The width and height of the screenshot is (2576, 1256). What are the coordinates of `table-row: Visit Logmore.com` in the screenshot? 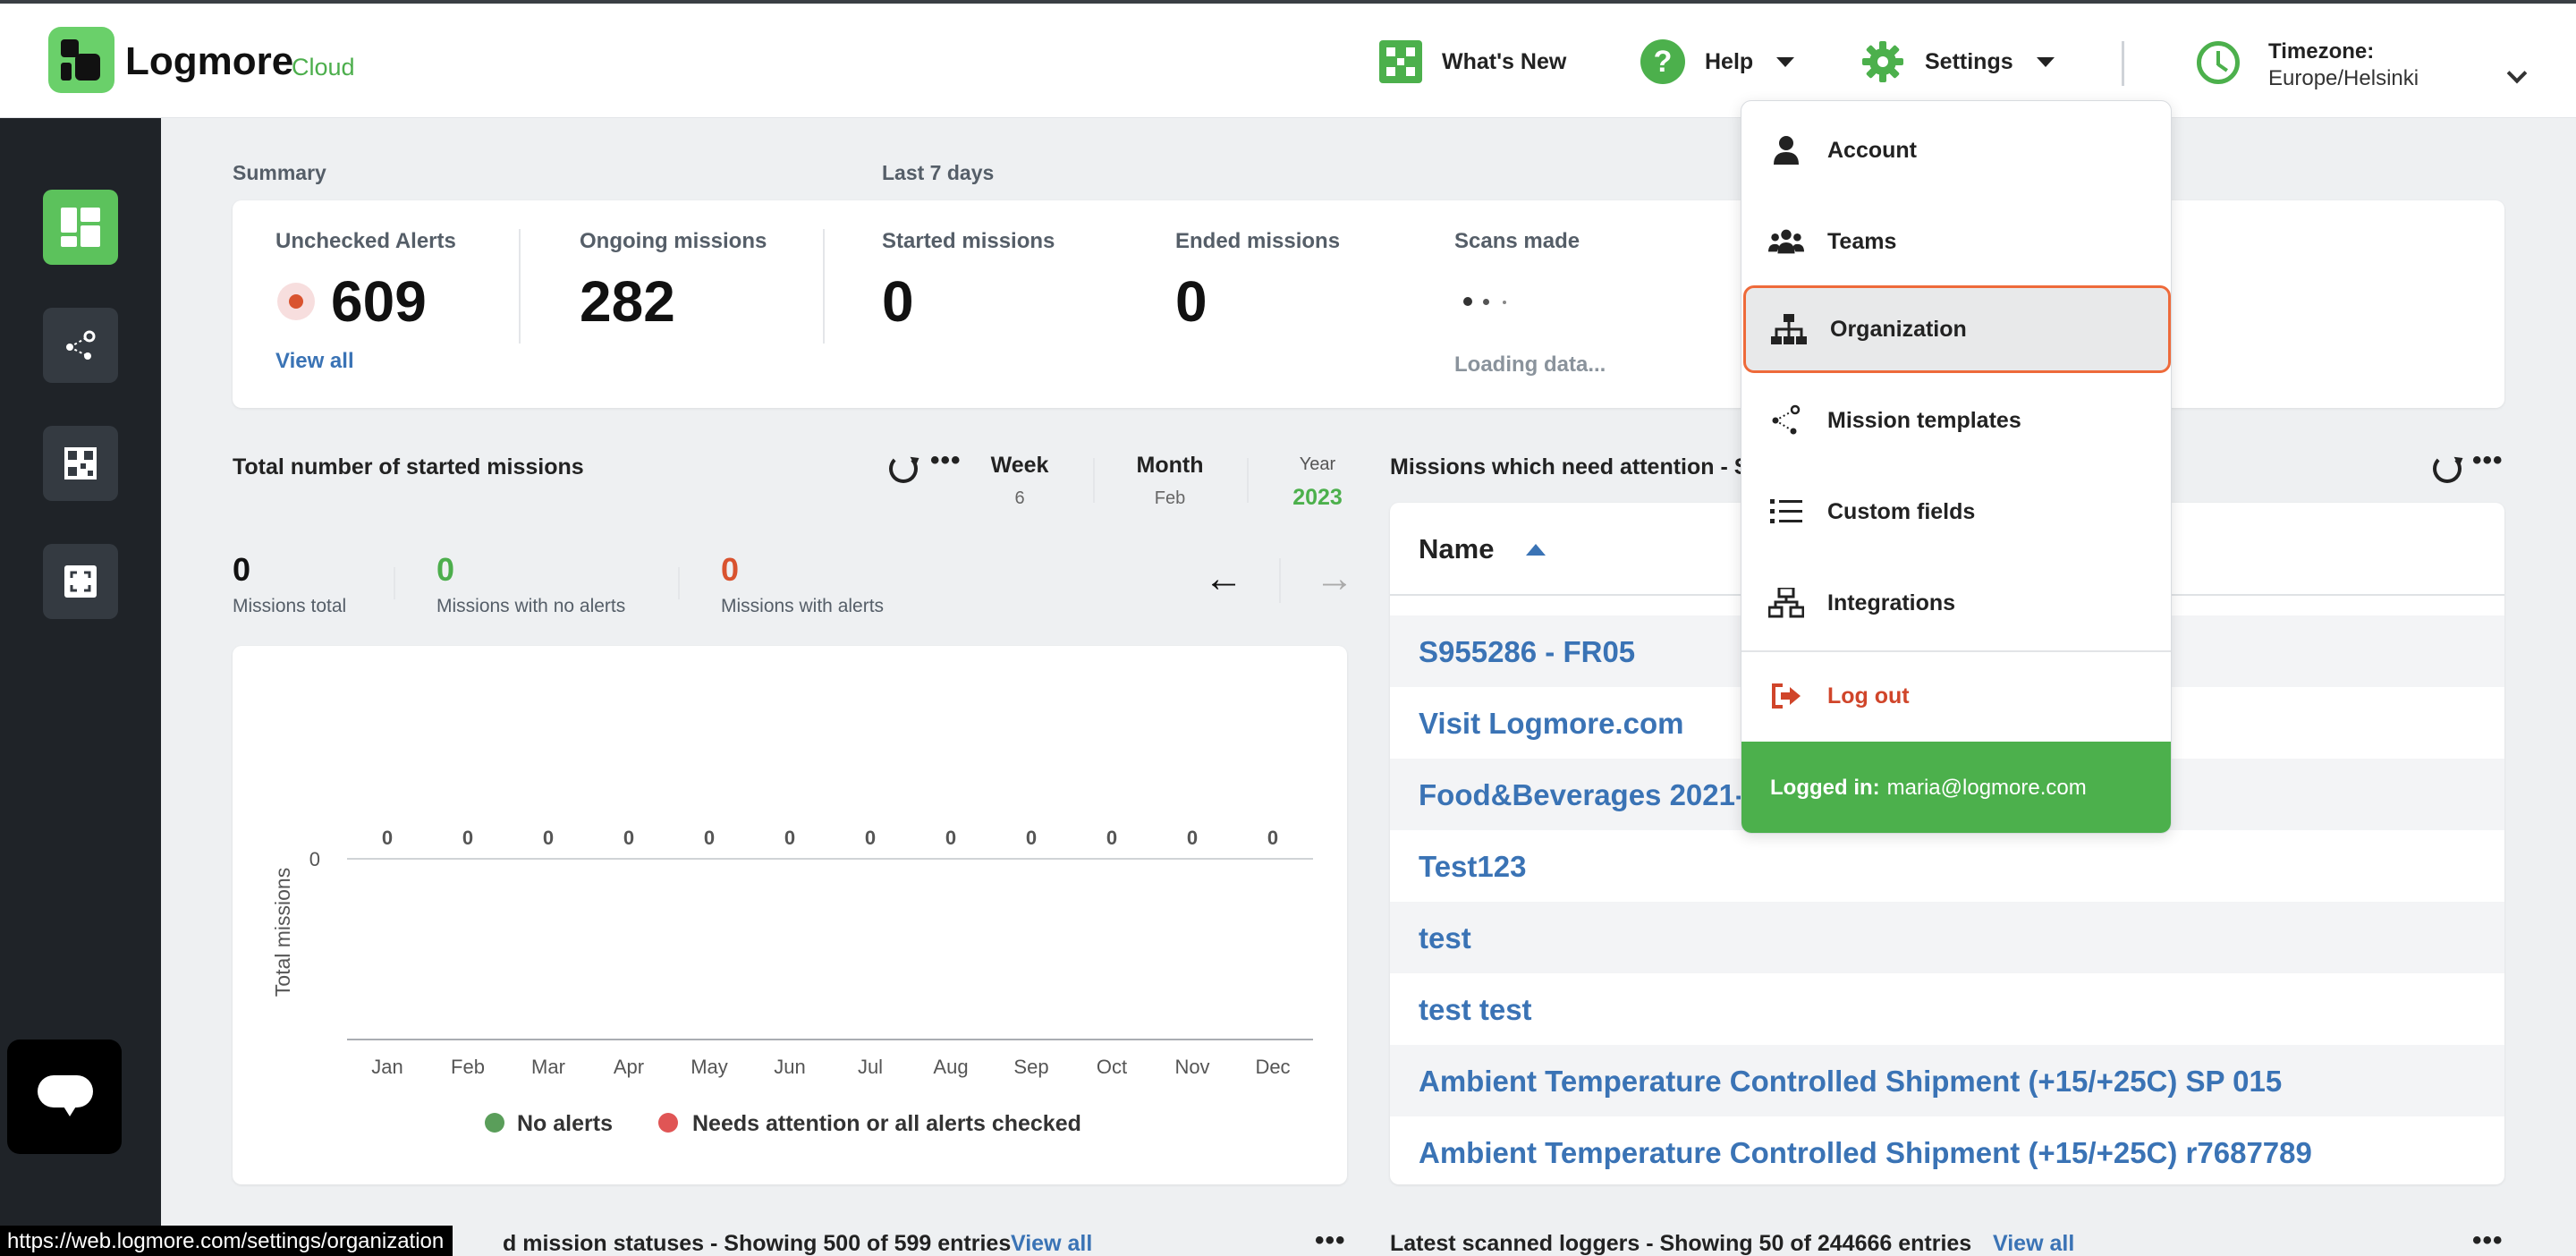 It's located at (1947, 723).